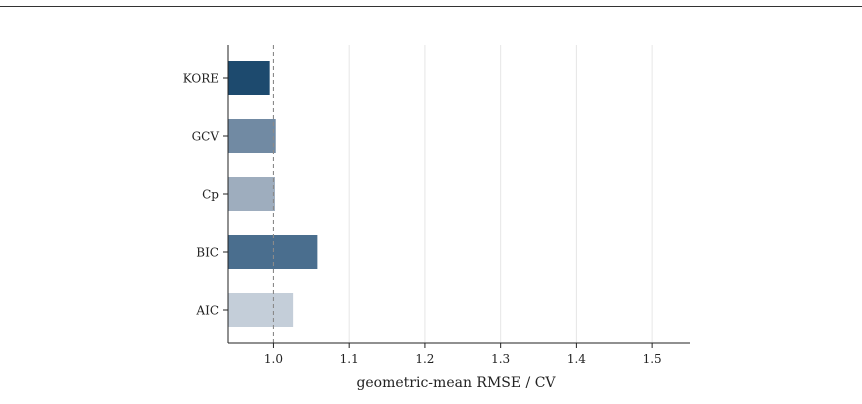  What do you see at coordinates (252, 136) in the screenshot?
I see `bar-gcv` at bounding box center [252, 136].